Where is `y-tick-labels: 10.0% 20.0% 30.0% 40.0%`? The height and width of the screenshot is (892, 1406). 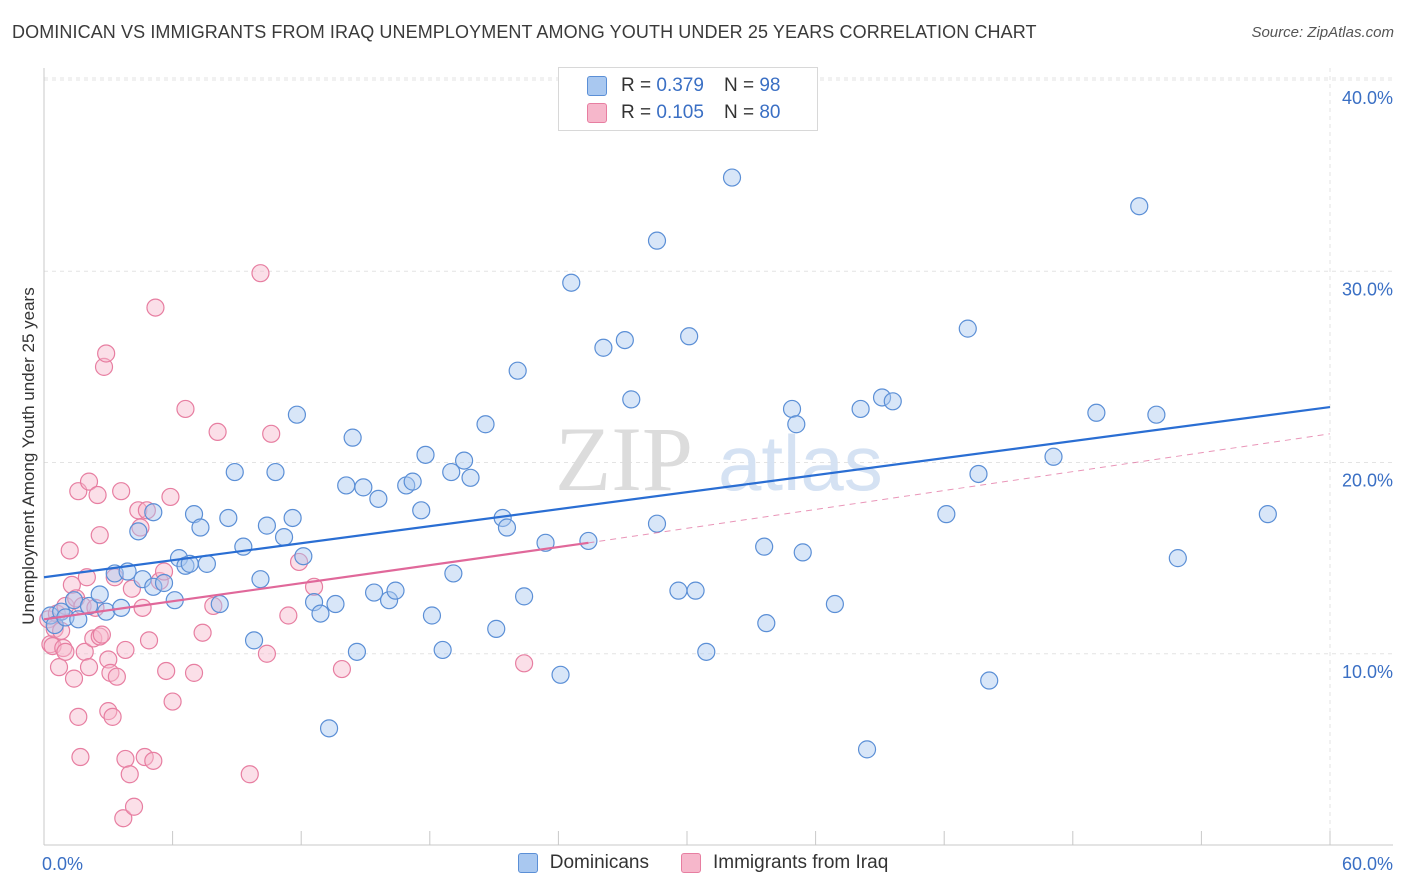
y-tick-labels: 10.0% 20.0% 30.0% 40.0% is located at coordinates (1367, 385).